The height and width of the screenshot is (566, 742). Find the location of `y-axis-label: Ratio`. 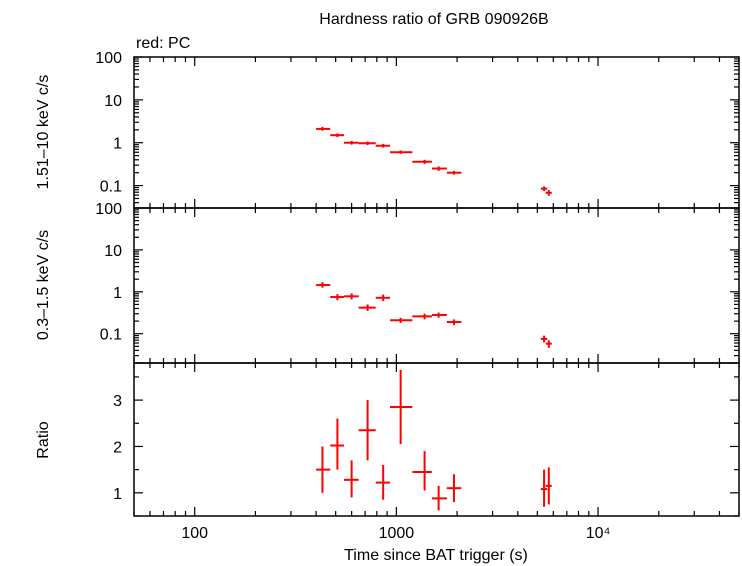

y-axis-label: Ratio is located at coordinates (43, 439).